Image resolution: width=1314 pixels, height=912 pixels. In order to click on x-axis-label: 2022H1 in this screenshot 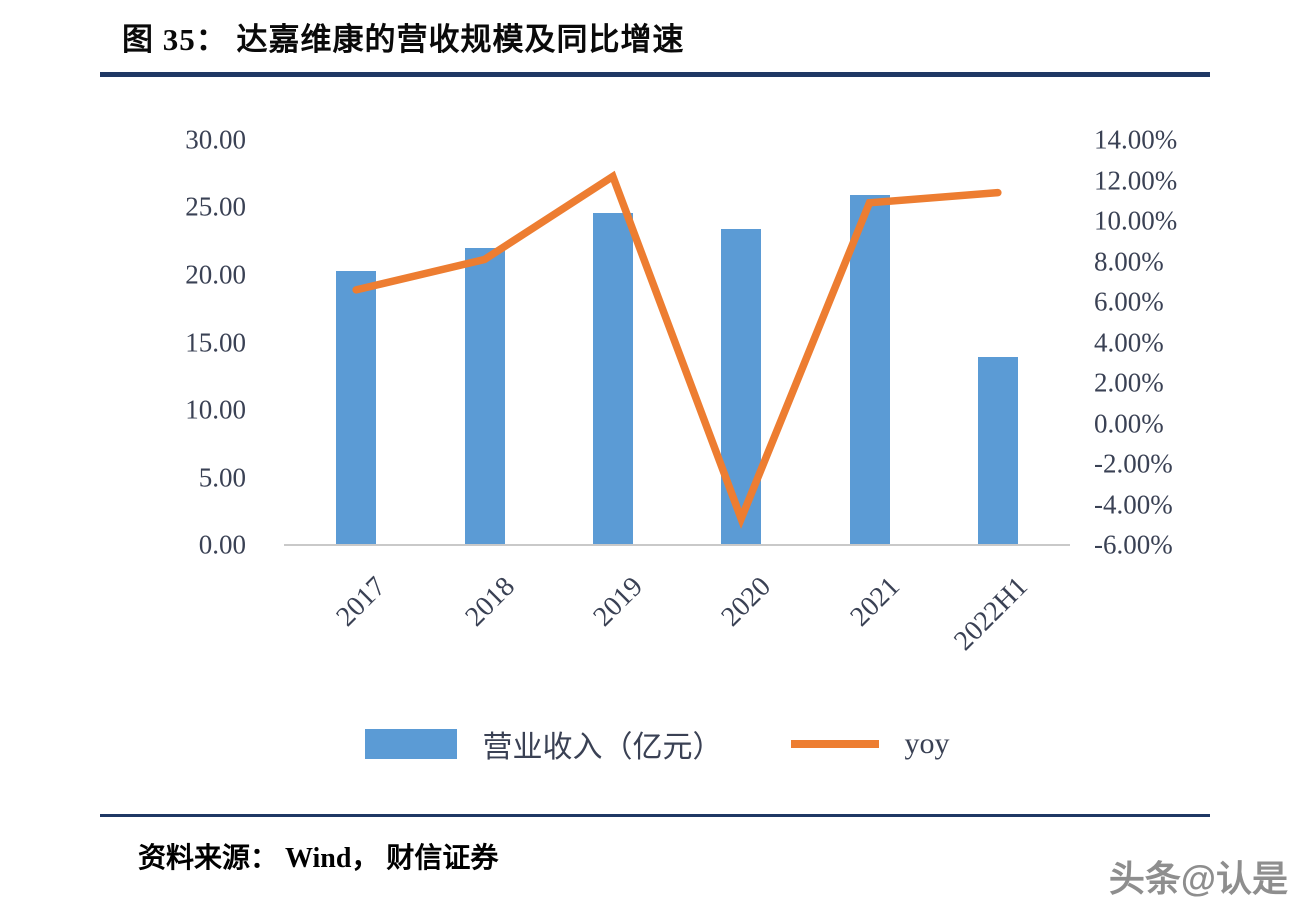, I will do `click(991, 614)`.